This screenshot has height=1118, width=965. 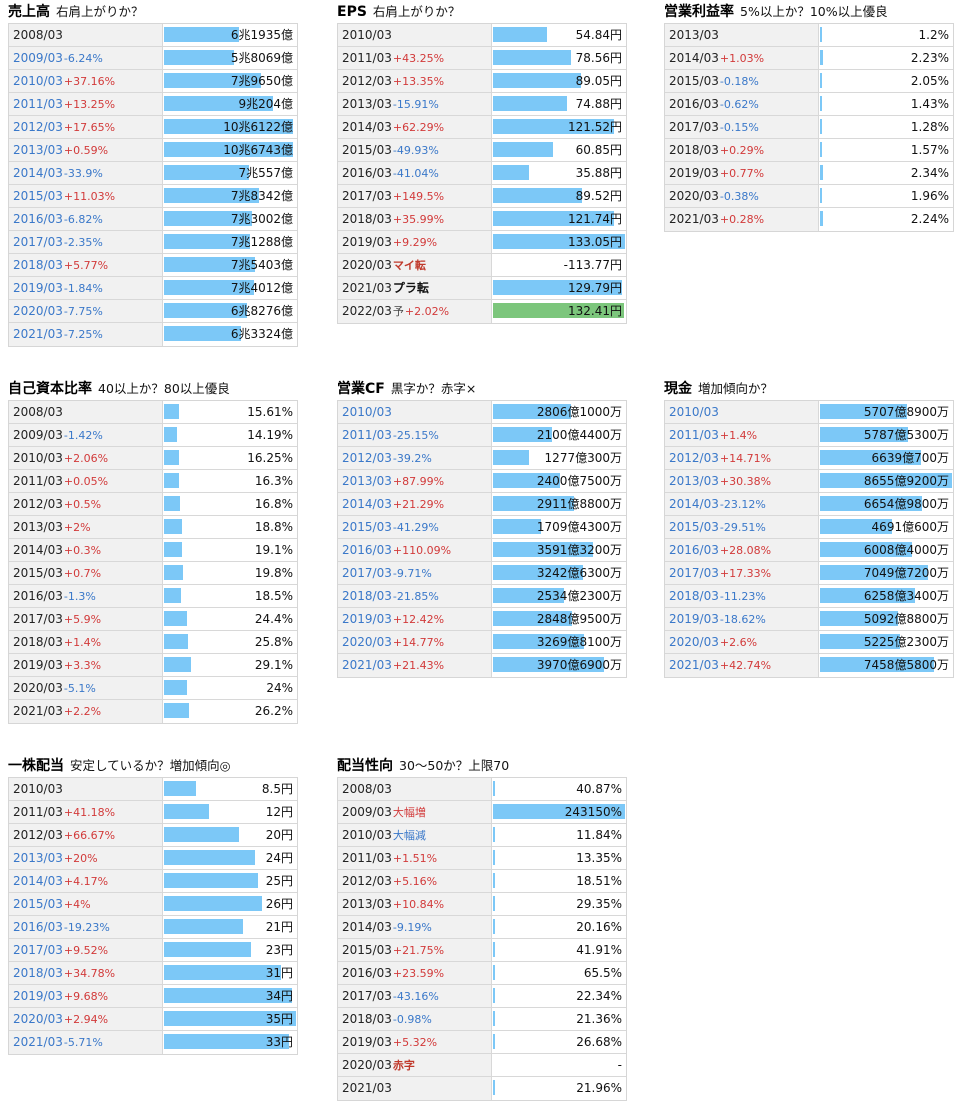 I want to click on value-label: 1.43%, so click(x=929, y=104).